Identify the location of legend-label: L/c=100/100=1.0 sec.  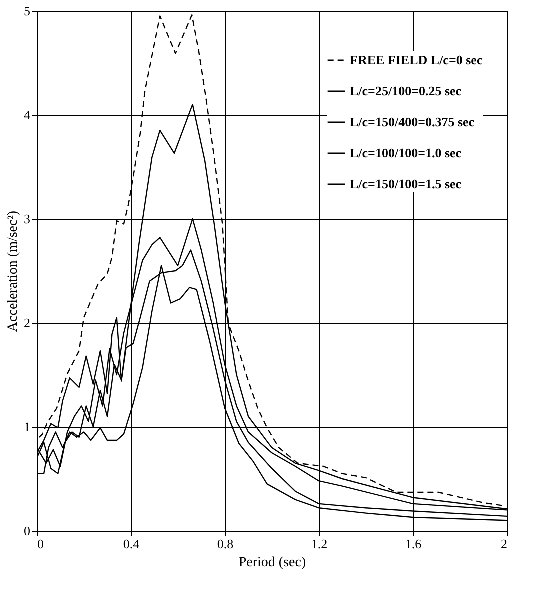
(406, 153).